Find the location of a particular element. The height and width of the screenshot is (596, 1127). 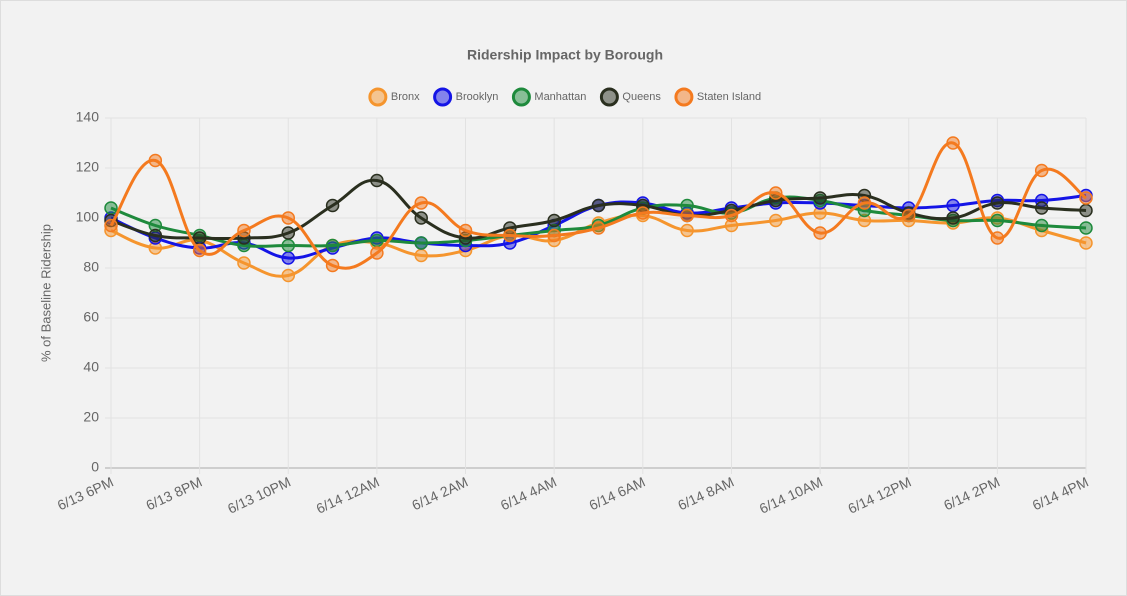

y-tick-label: 60 is located at coordinates (91, 317).